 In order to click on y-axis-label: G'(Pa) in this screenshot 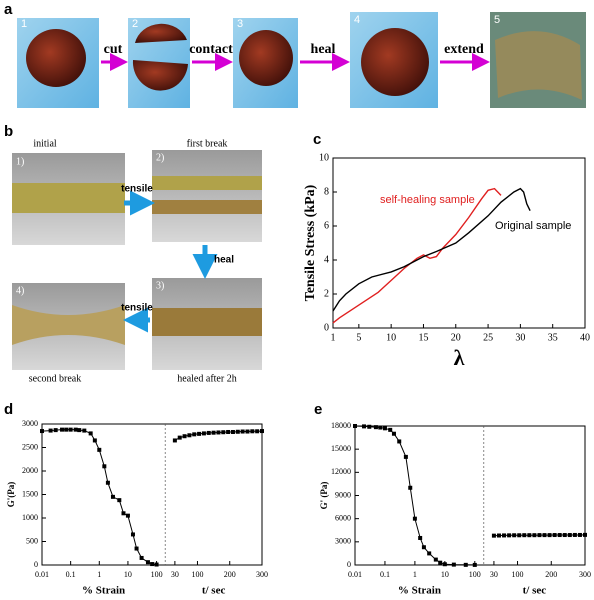, I will do `click(11, 495)`.